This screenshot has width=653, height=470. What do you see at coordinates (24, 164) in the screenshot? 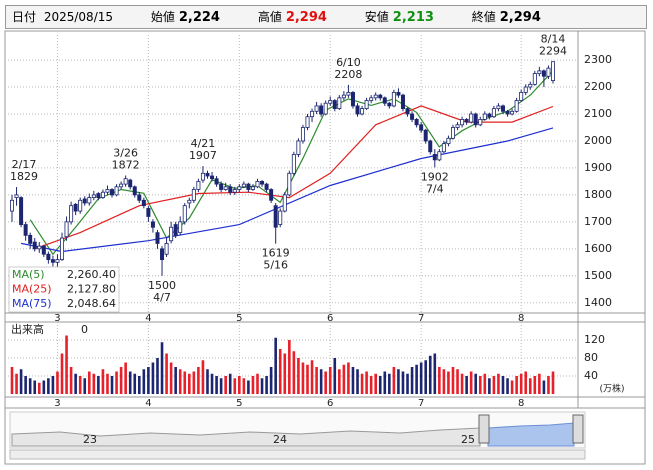
I see `annotation-date: 2/17` at bounding box center [24, 164].